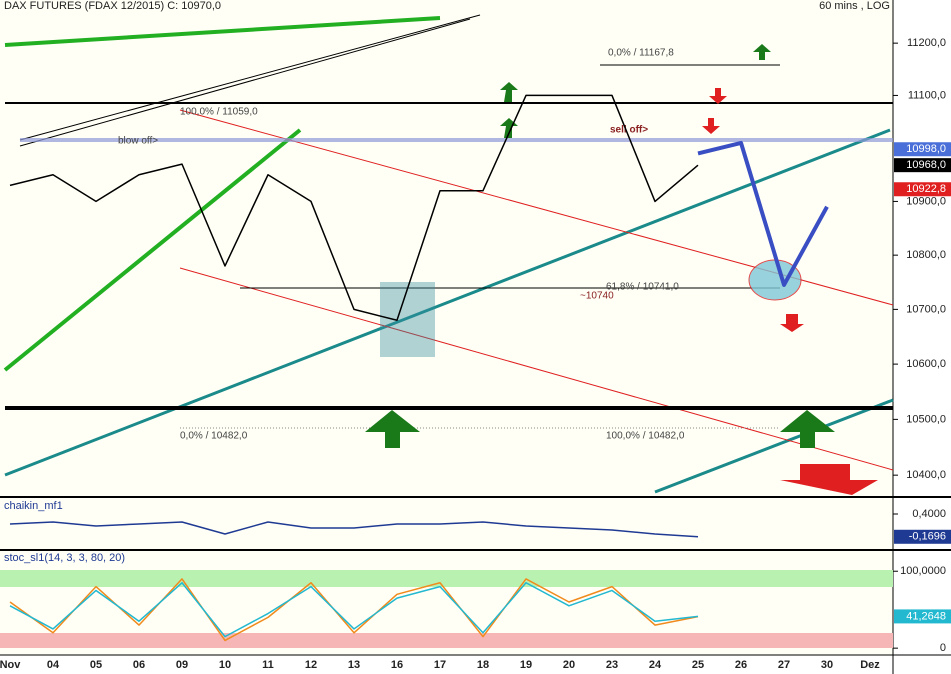  I want to click on axis-background, so click(922, 337).